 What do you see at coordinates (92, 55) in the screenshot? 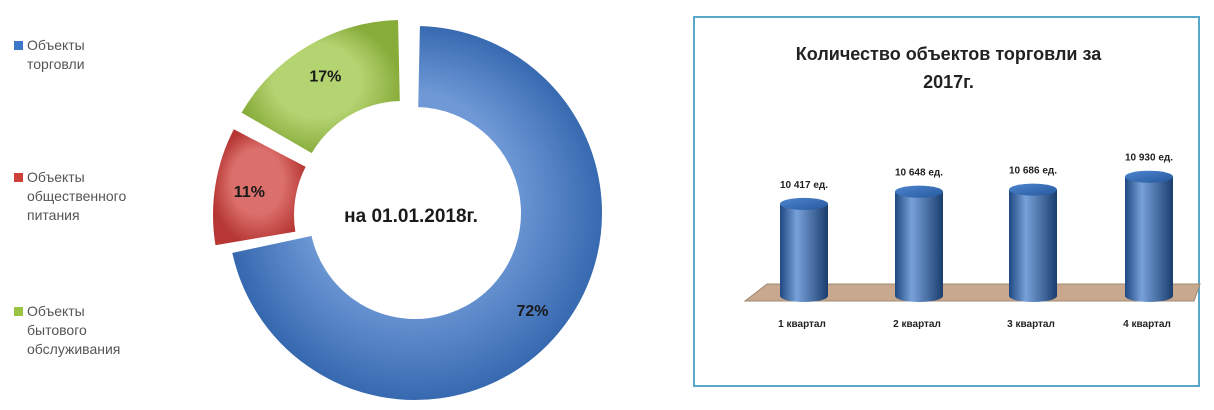
I see `legend-label: Объекты торговли` at bounding box center [92, 55].